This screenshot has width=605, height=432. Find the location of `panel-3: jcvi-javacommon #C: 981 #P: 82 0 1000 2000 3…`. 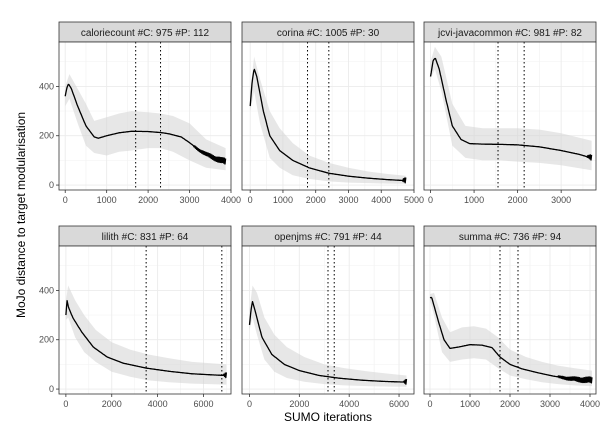

panel-3: jcvi-javacommon #C: 981 #P: 82 0 1000 2000 3… is located at coordinates (510, 113).